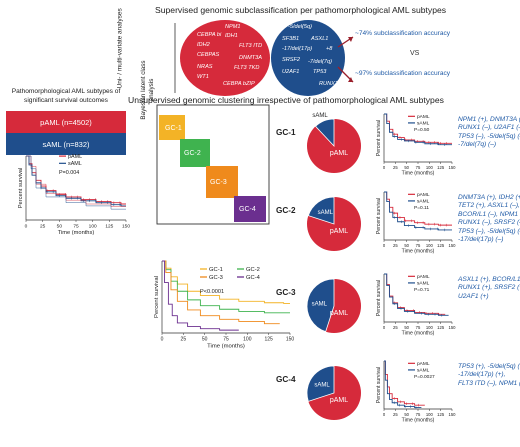 The height and width of the screenshot is (447, 520). What do you see at coordinates (253, 278) in the screenshot?
I see `legend-label: GC-4` at bounding box center [253, 278].